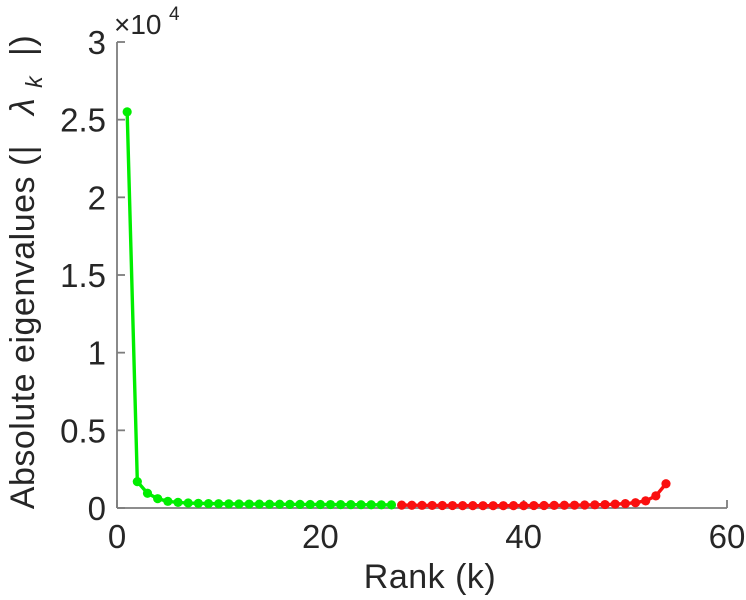  What do you see at coordinates (174, 14) in the screenshot?
I see `exponent-power: 4` at bounding box center [174, 14].